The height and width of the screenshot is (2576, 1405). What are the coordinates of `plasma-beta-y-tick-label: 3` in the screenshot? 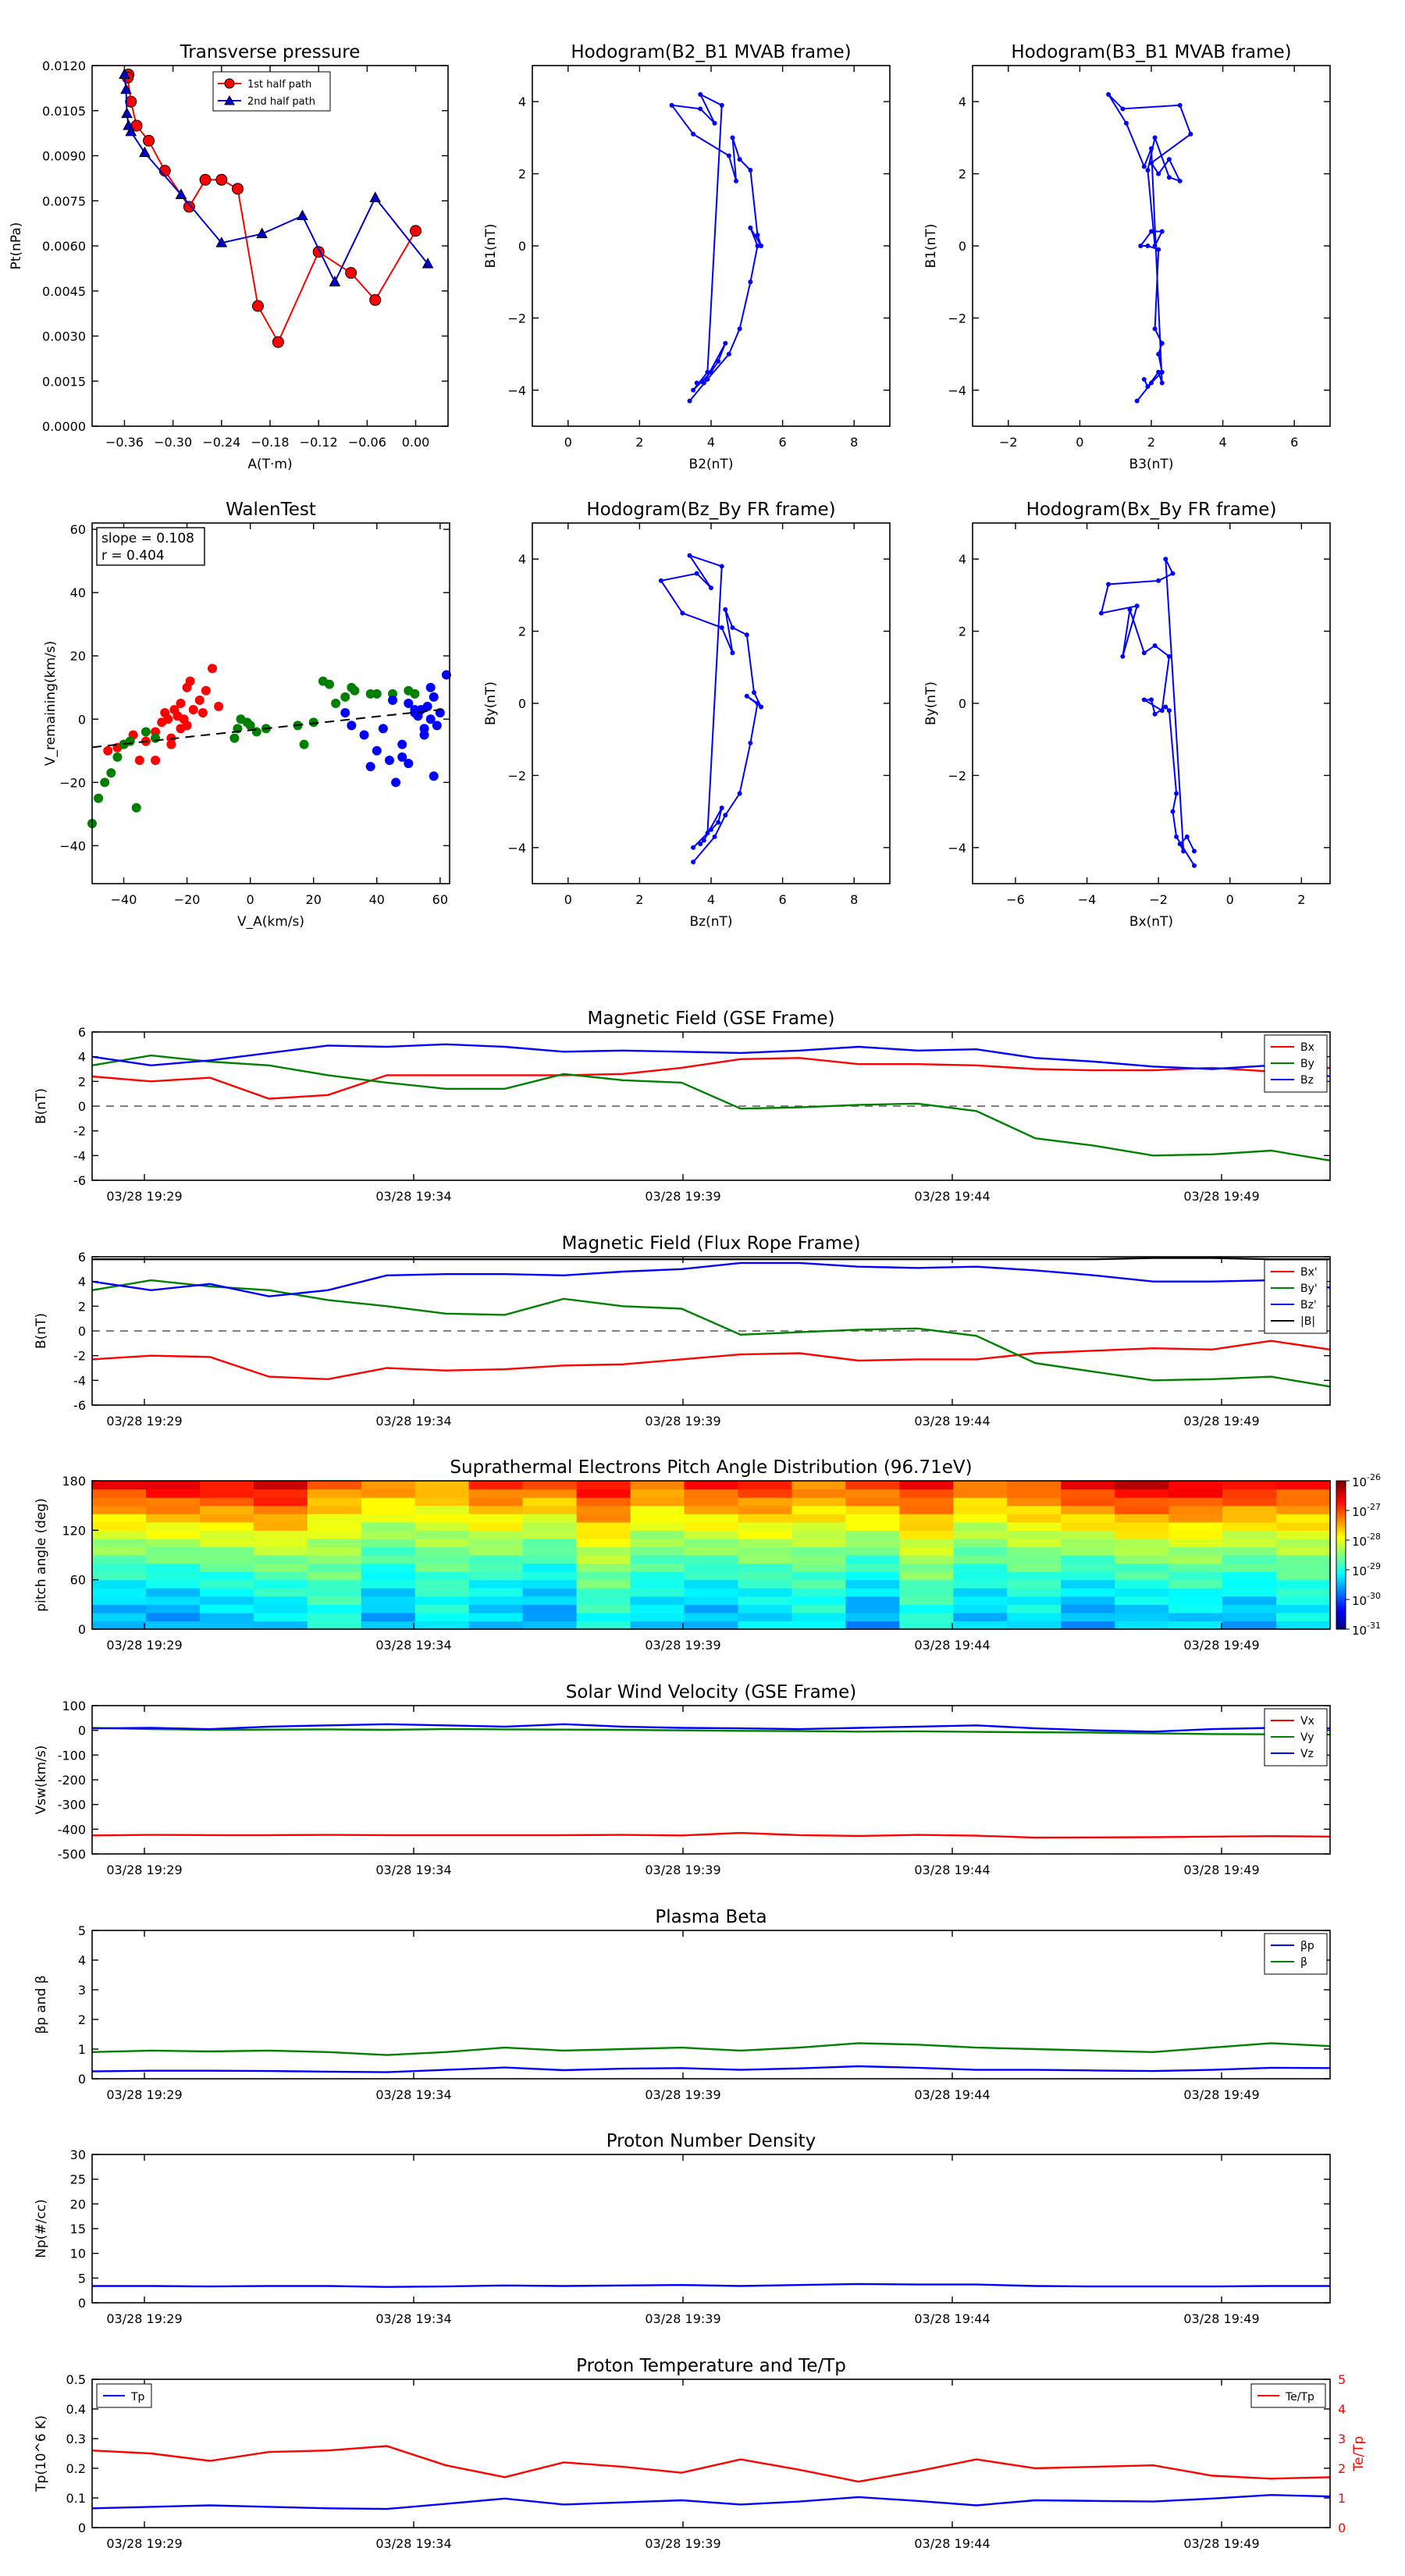 It's located at (82, 1990).